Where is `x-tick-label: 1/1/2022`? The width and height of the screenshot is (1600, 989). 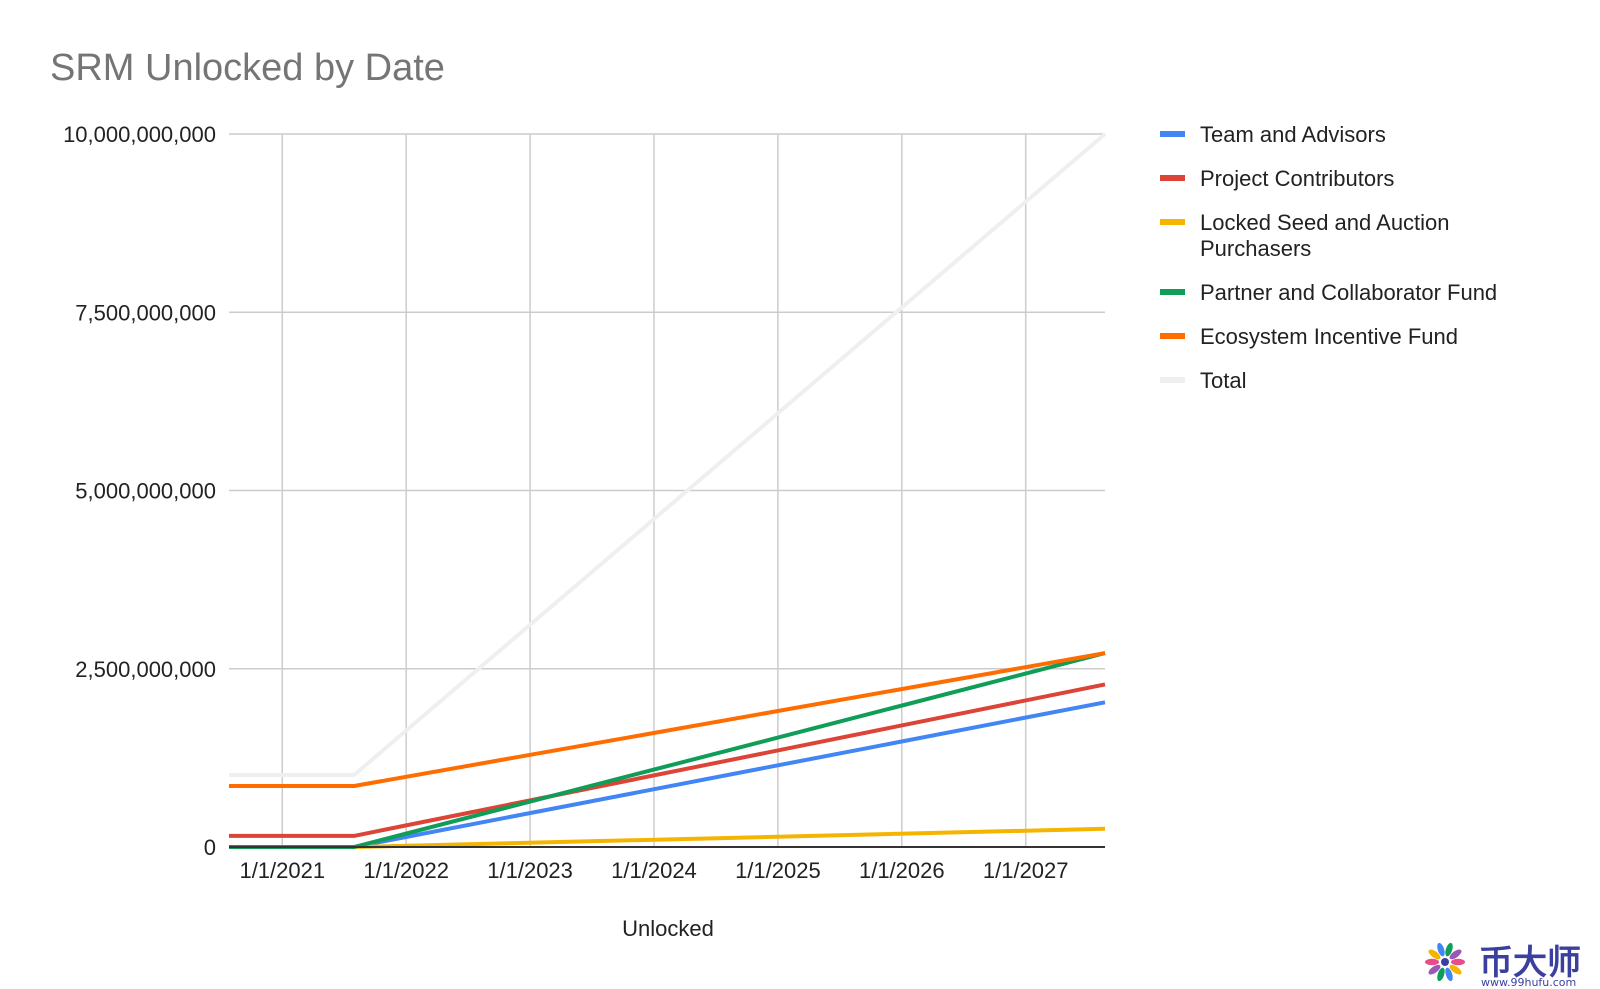
x-tick-label: 1/1/2022 is located at coordinates (406, 870).